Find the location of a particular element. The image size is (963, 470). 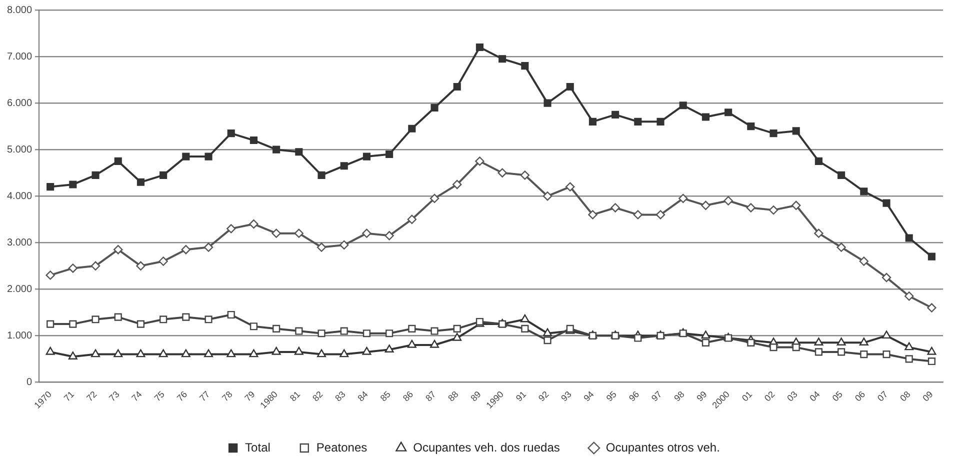

x-tick-label: 06 is located at coordinates (860, 396).